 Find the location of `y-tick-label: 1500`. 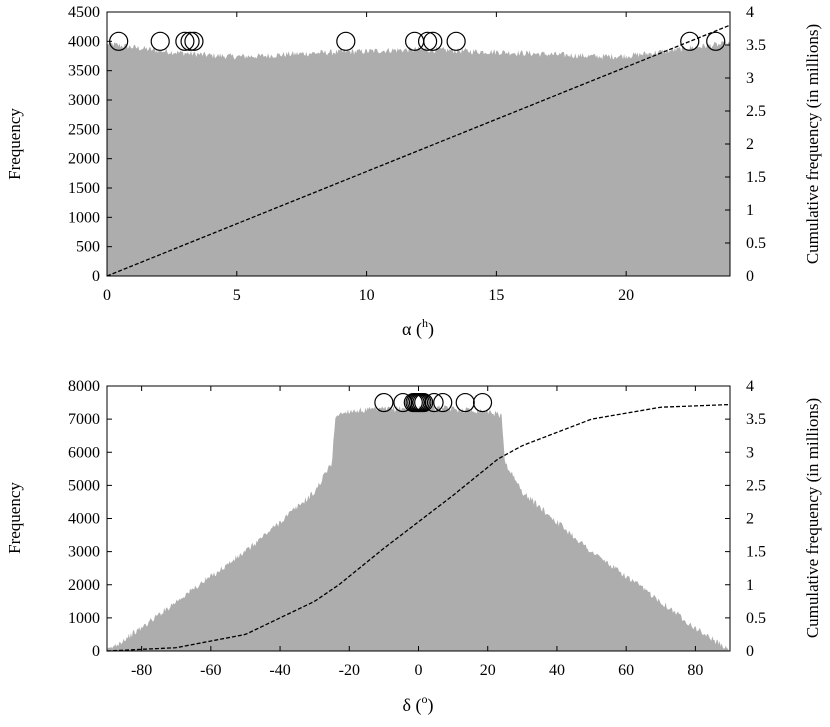

y-tick-label: 1500 is located at coordinates (84, 188).